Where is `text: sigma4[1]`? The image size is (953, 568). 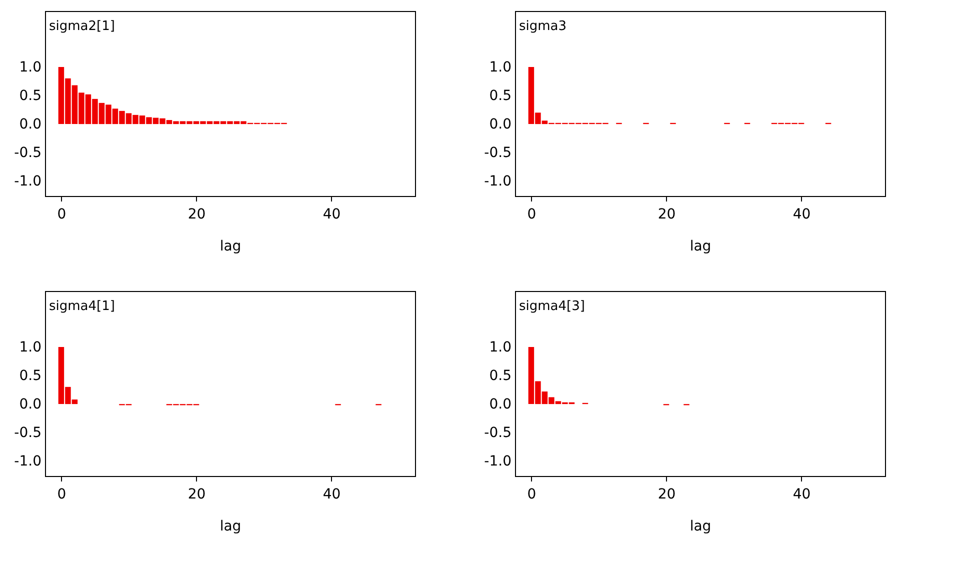 text: sigma4[1] is located at coordinates (82, 306).